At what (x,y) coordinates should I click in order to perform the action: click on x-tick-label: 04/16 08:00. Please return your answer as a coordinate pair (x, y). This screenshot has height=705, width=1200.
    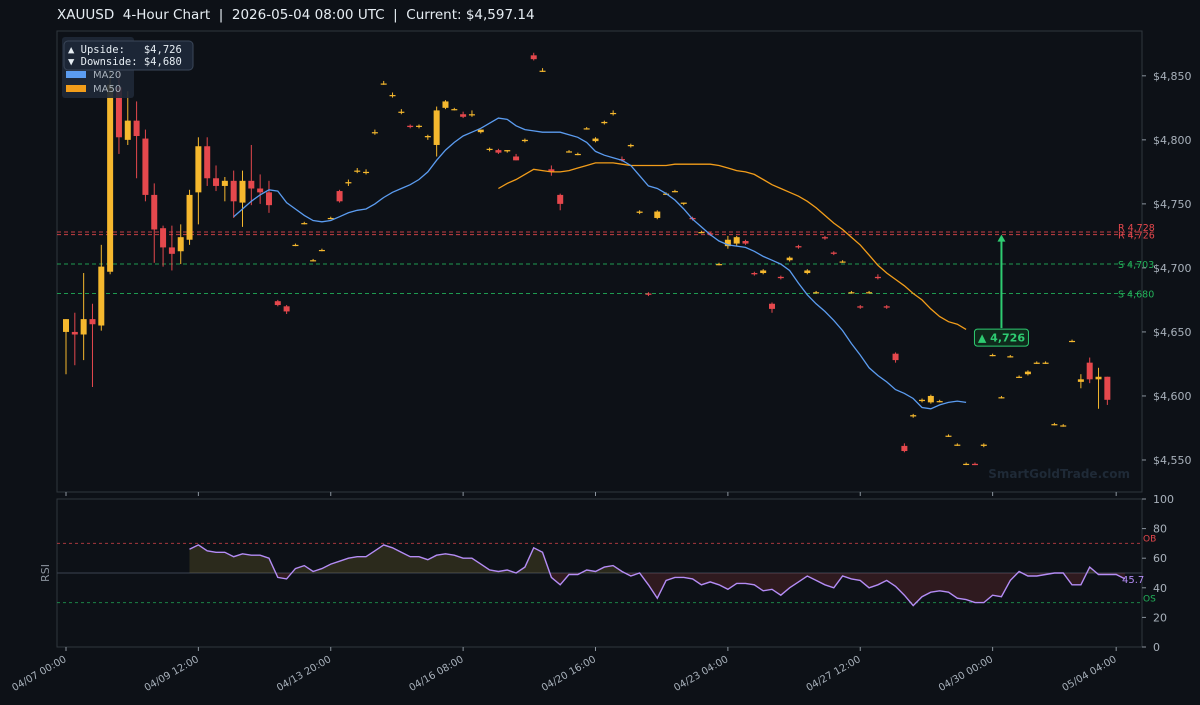
    Looking at the image, I should click on (436, 674).